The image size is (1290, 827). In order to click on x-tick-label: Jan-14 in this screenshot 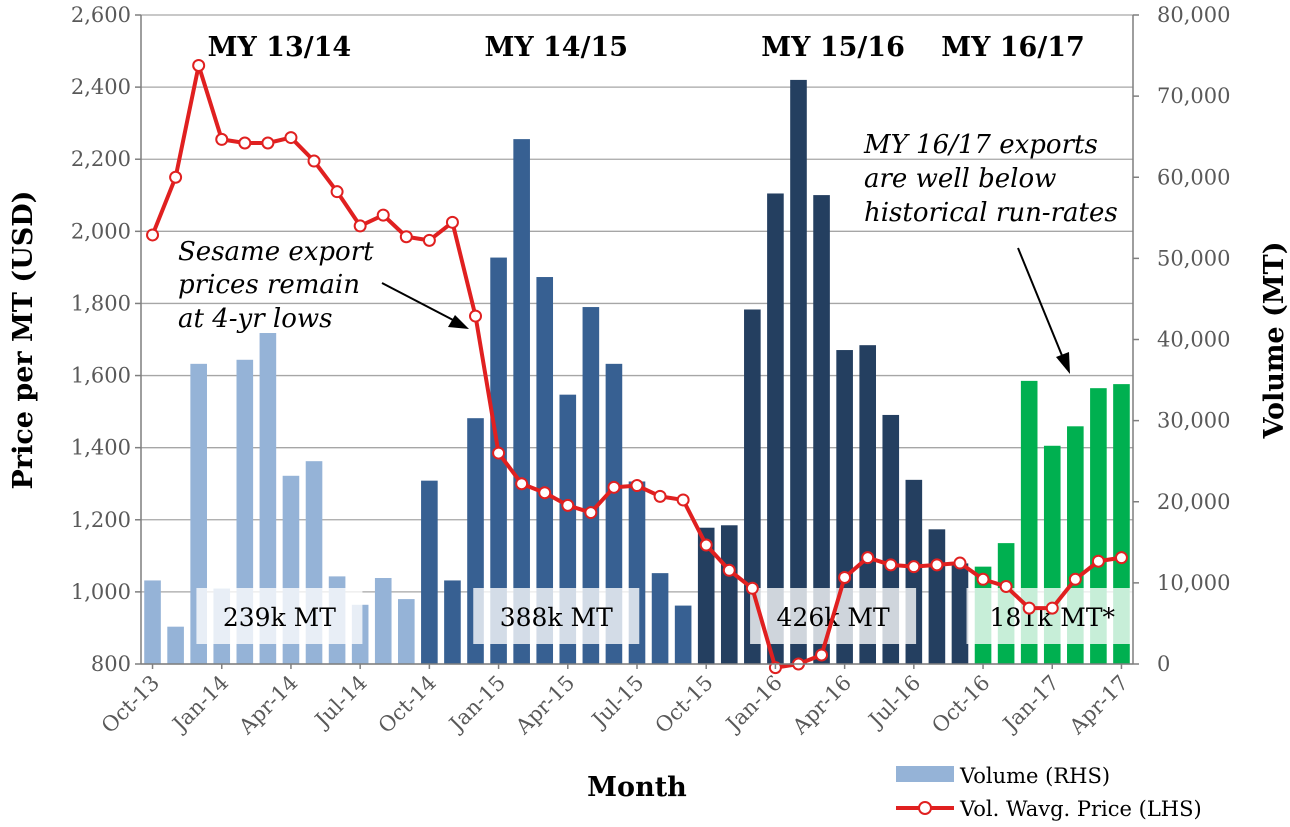, I will do `click(200, 704)`.